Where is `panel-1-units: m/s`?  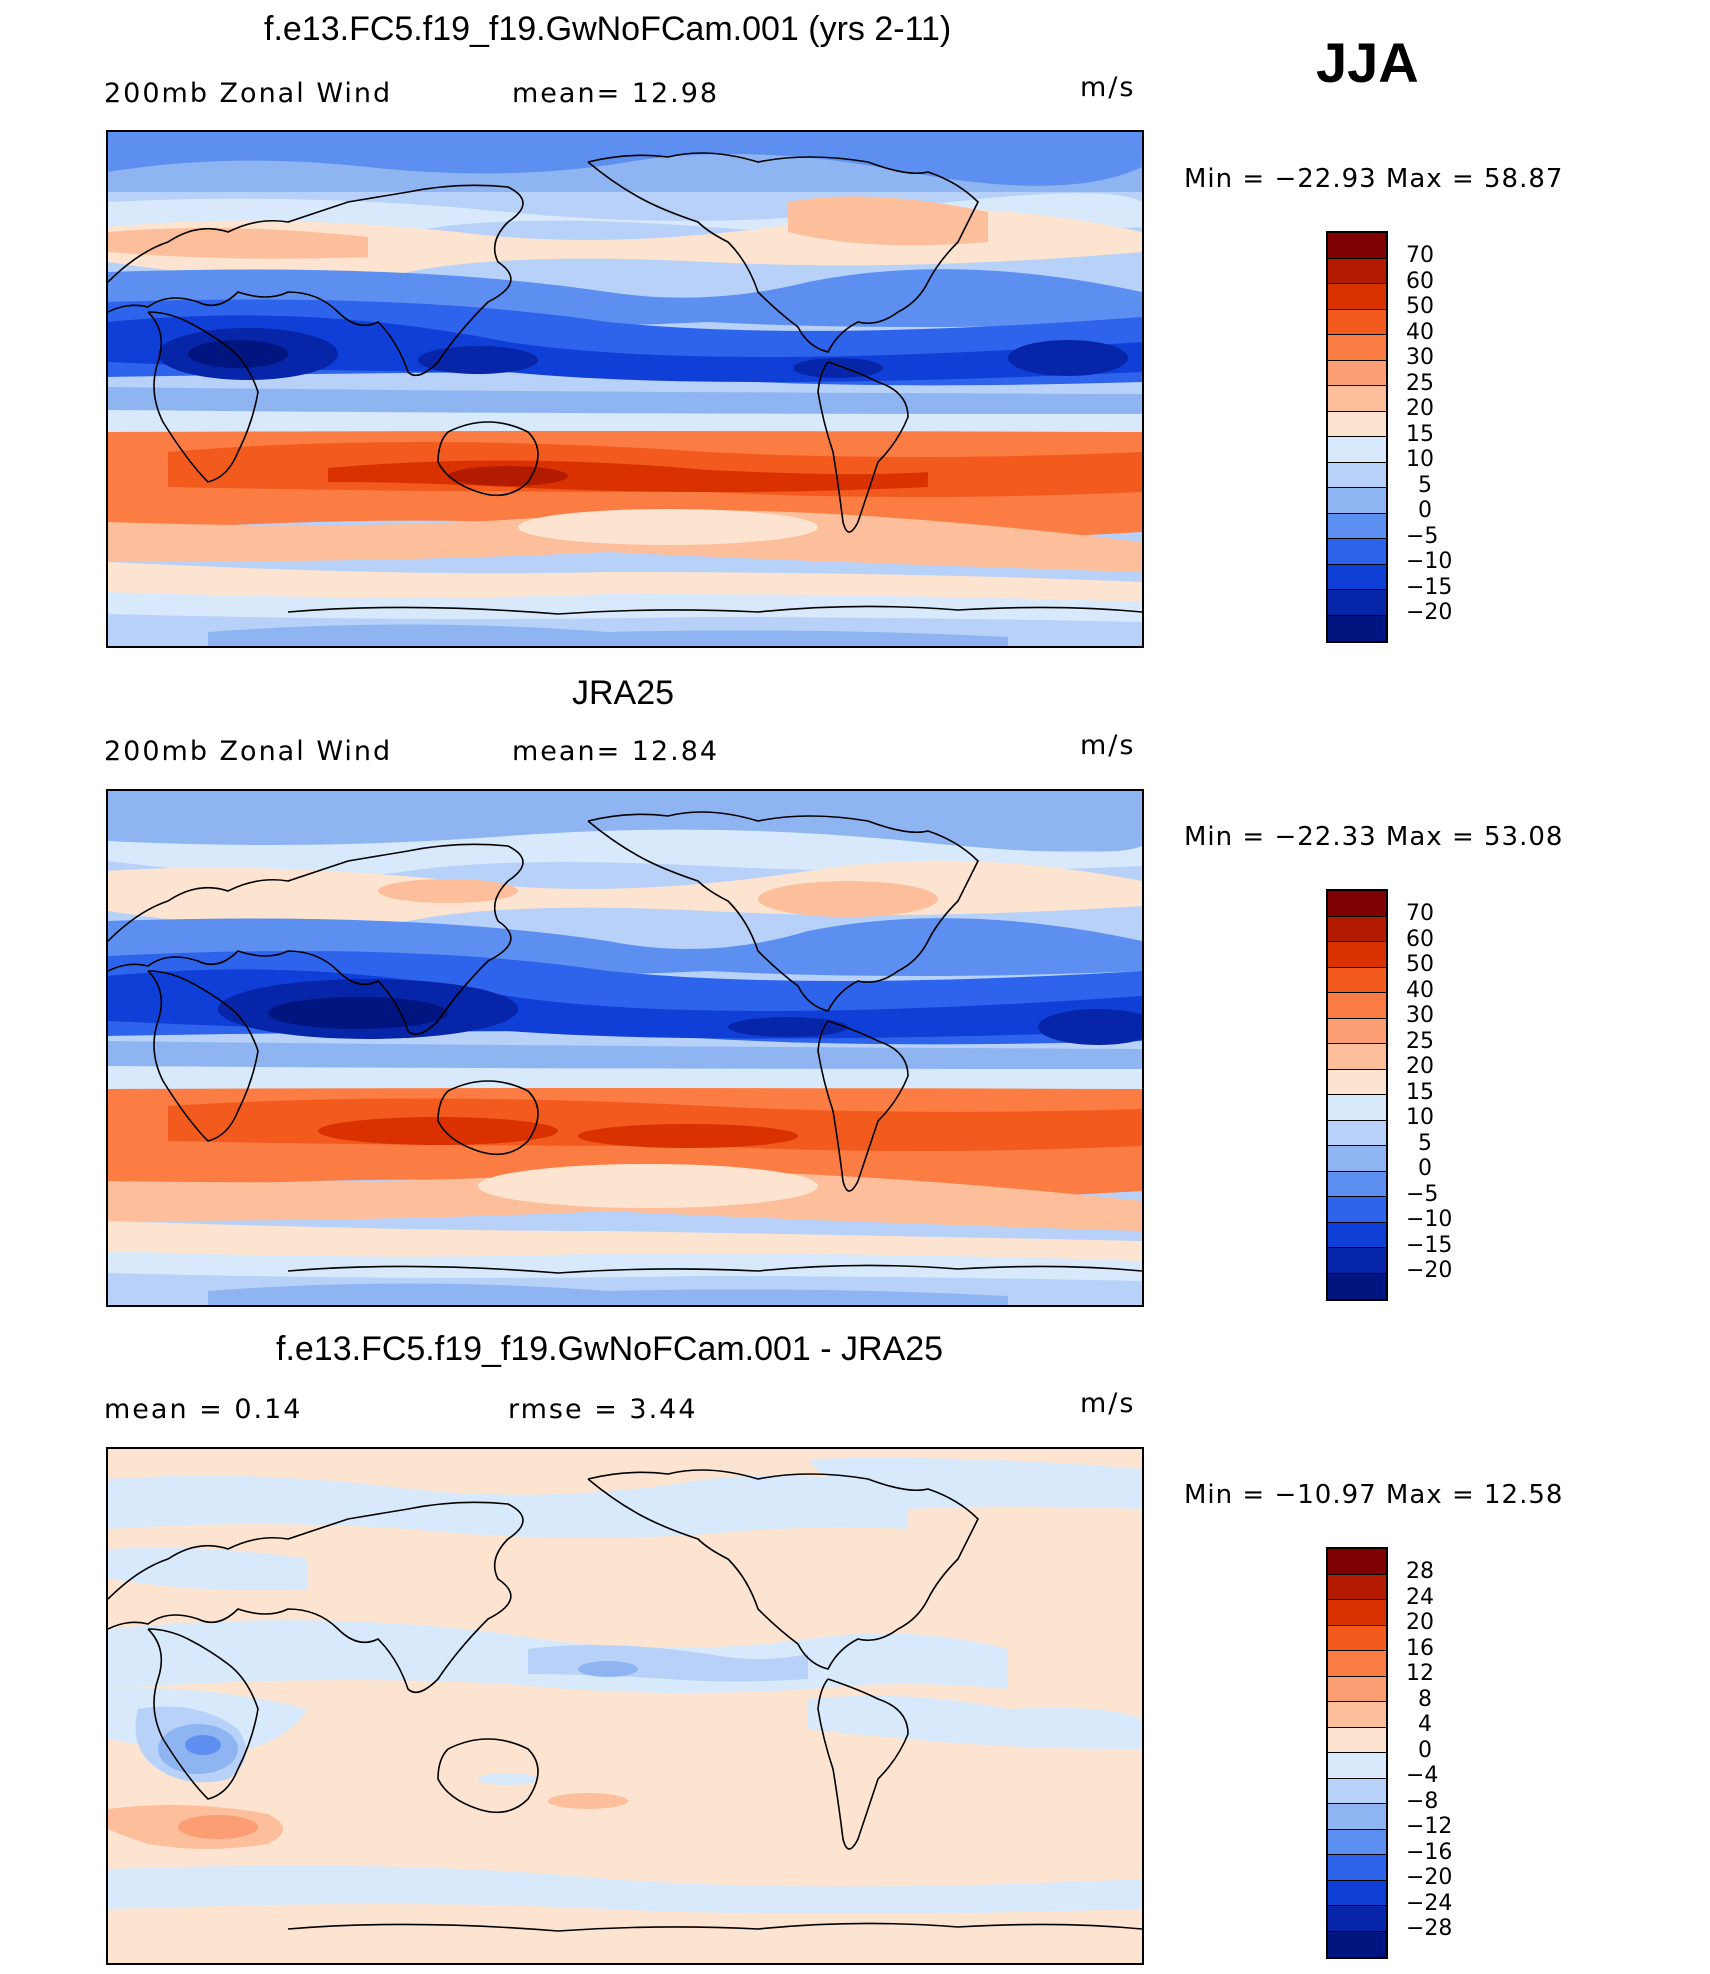 panel-1-units: m/s is located at coordinates (1108, 87).